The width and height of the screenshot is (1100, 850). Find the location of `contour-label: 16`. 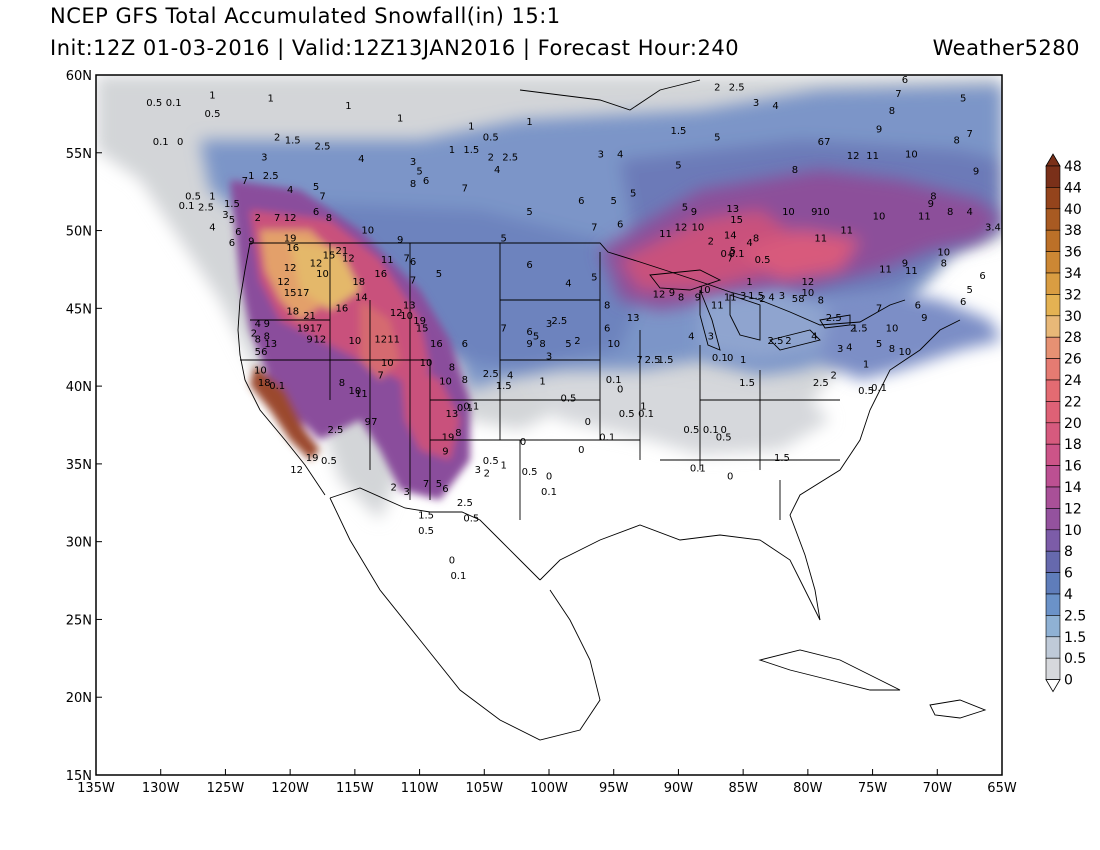

contour-label: 16 is located at coordinates (436, 344).